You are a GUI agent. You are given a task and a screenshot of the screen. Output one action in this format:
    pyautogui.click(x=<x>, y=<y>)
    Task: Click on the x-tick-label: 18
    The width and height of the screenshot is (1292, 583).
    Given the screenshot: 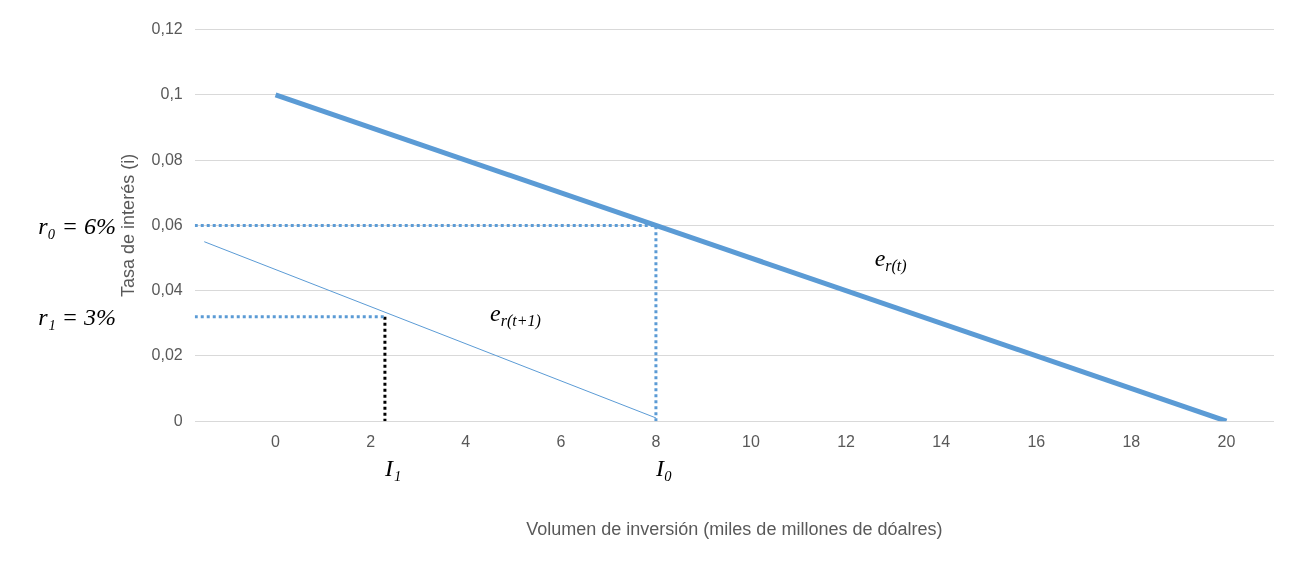 What is the action you would take?
    pyautogui.click(x=1131, y=442)
    